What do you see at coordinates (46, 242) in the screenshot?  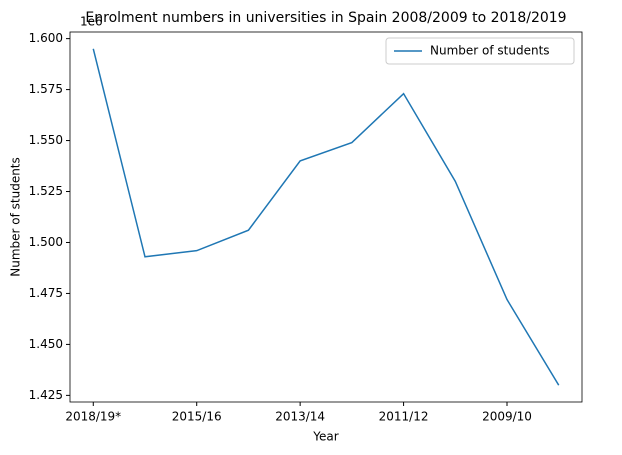 I see `y-tick-label: 1.500` at bounding box center [46, 242].